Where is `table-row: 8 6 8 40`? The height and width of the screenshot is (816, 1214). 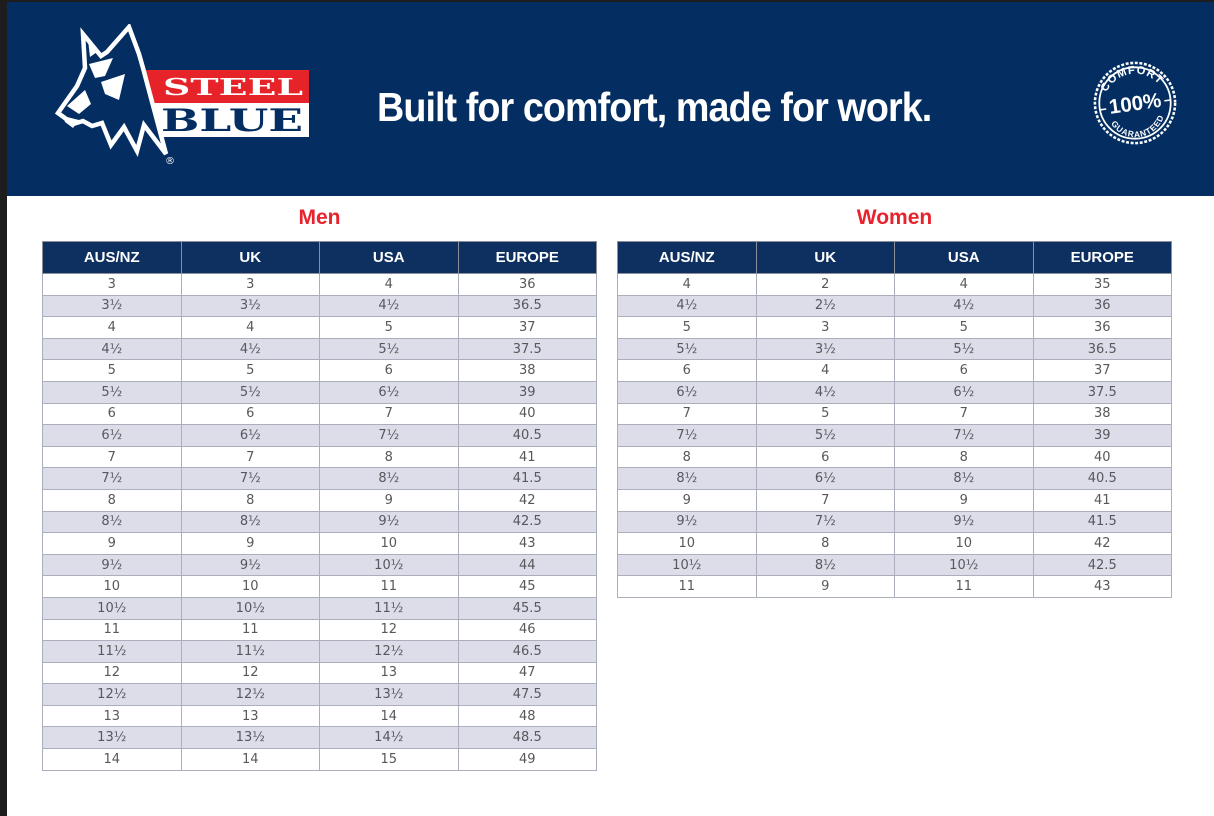 table-row: 8 6 8 40 is located at coordinates (894, 457).